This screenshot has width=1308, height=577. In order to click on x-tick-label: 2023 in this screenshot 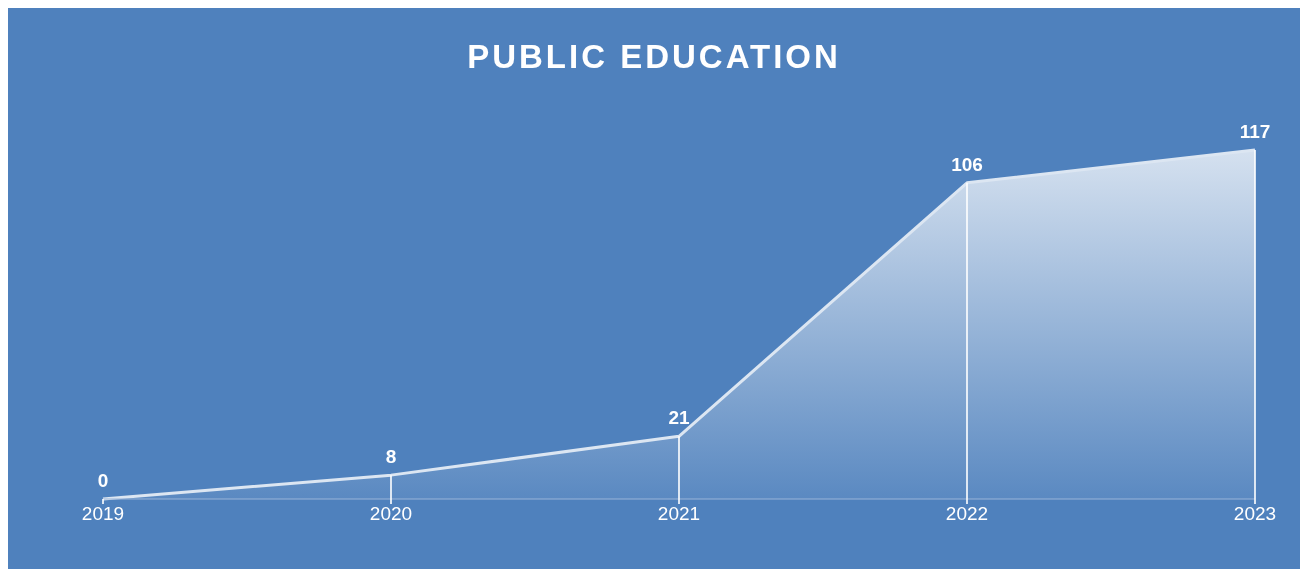, I will do `click(1255, 514)`.